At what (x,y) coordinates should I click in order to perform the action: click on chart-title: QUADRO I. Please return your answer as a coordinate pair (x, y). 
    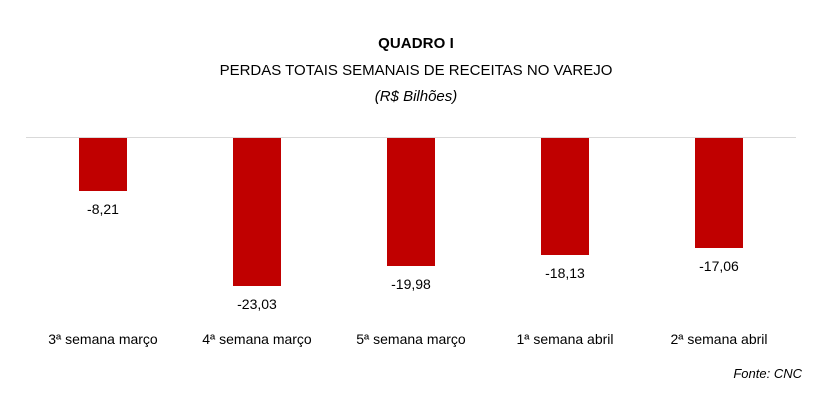
    Looking at the image, I should click on (416, 43).